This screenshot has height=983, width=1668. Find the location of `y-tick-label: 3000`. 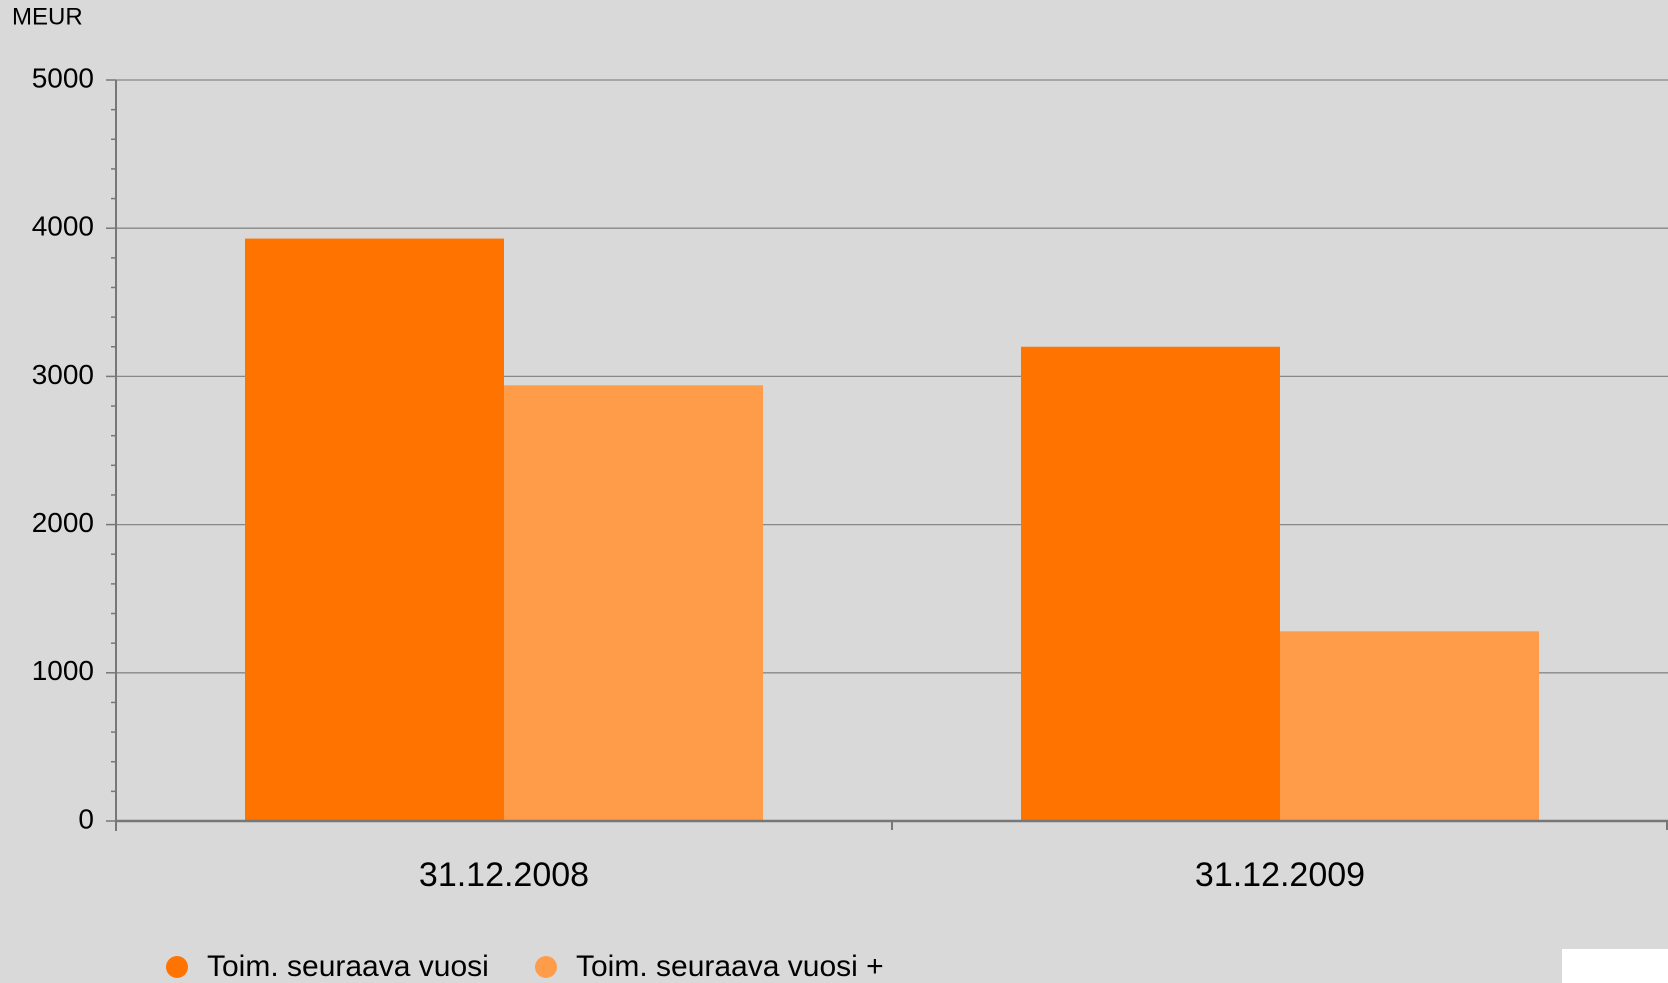

y-tick-label: 3000 is located at coordinates (63, 374).